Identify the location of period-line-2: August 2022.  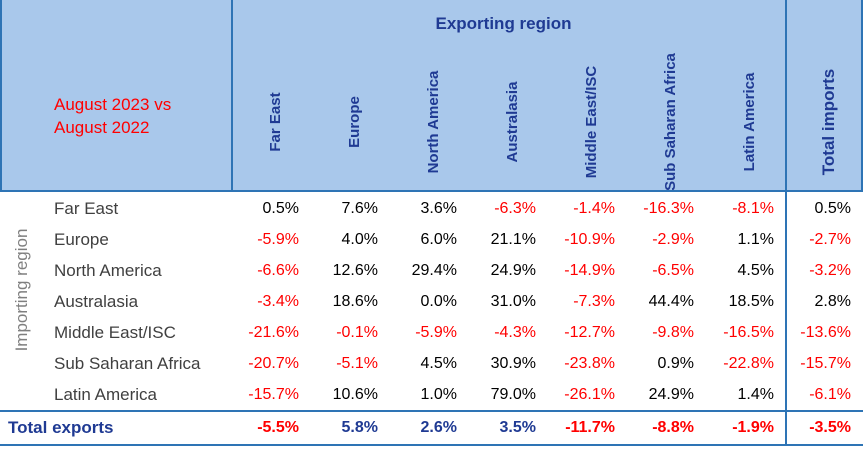
(102, 127).